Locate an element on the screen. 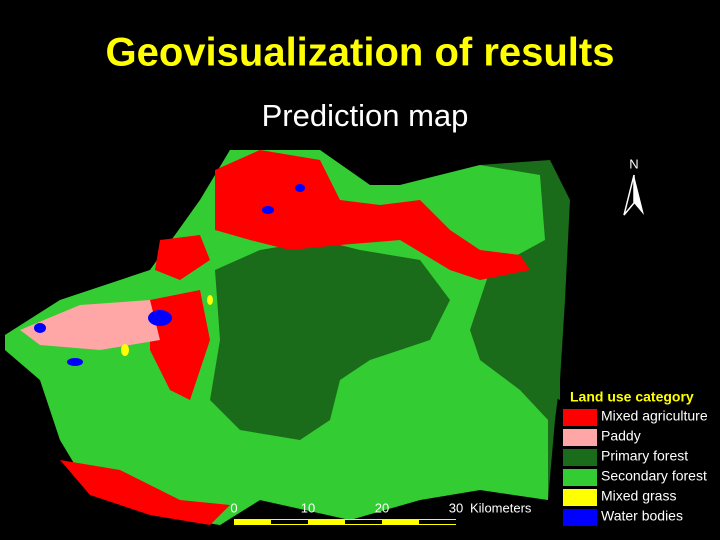 The width and height of the screenshot is (720, 540). legend-title: Land use category is located at coordinates (632, 397).